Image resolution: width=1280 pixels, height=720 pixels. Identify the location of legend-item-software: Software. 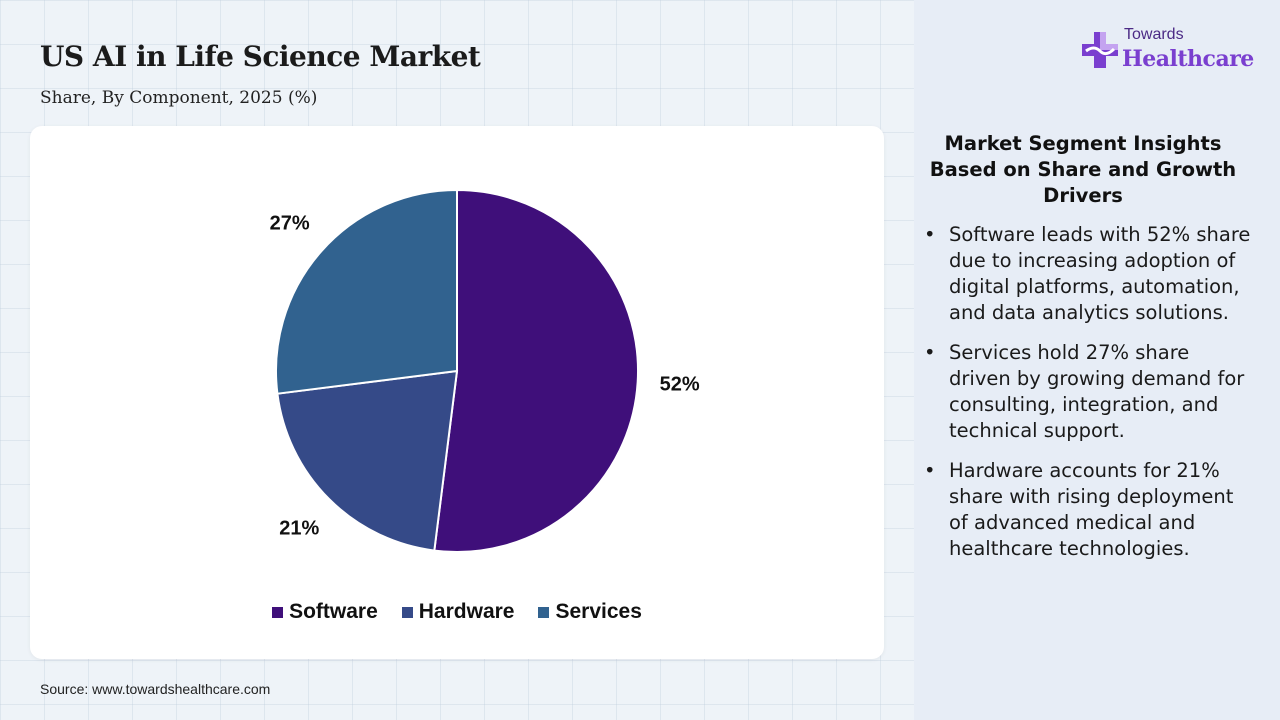
(325, 612).